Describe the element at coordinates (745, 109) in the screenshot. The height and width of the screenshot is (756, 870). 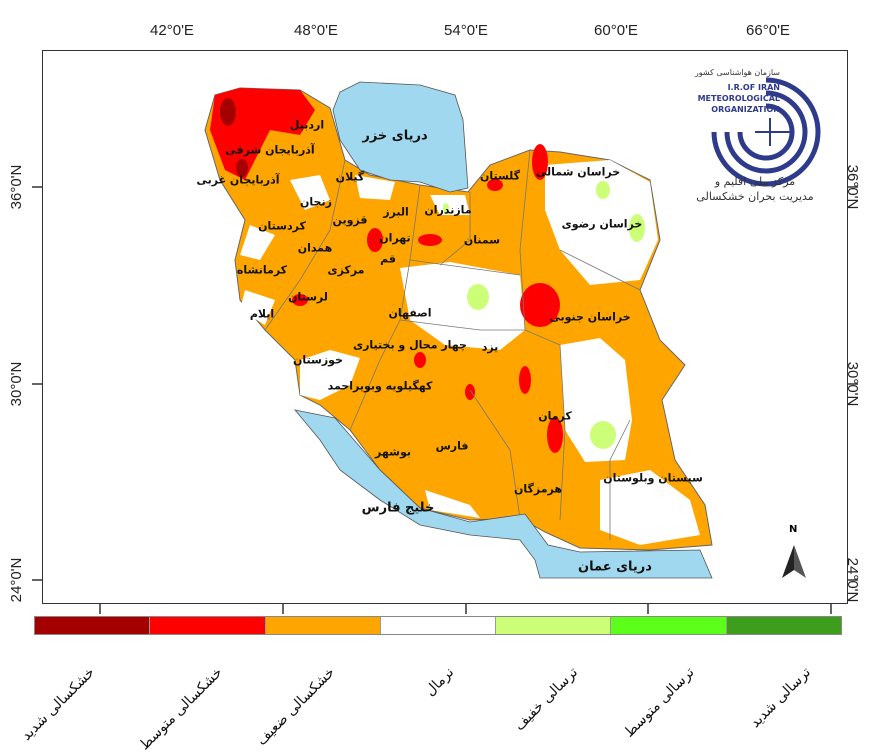
I see `logo-org-en-3: ORGANIZATION` at that location.